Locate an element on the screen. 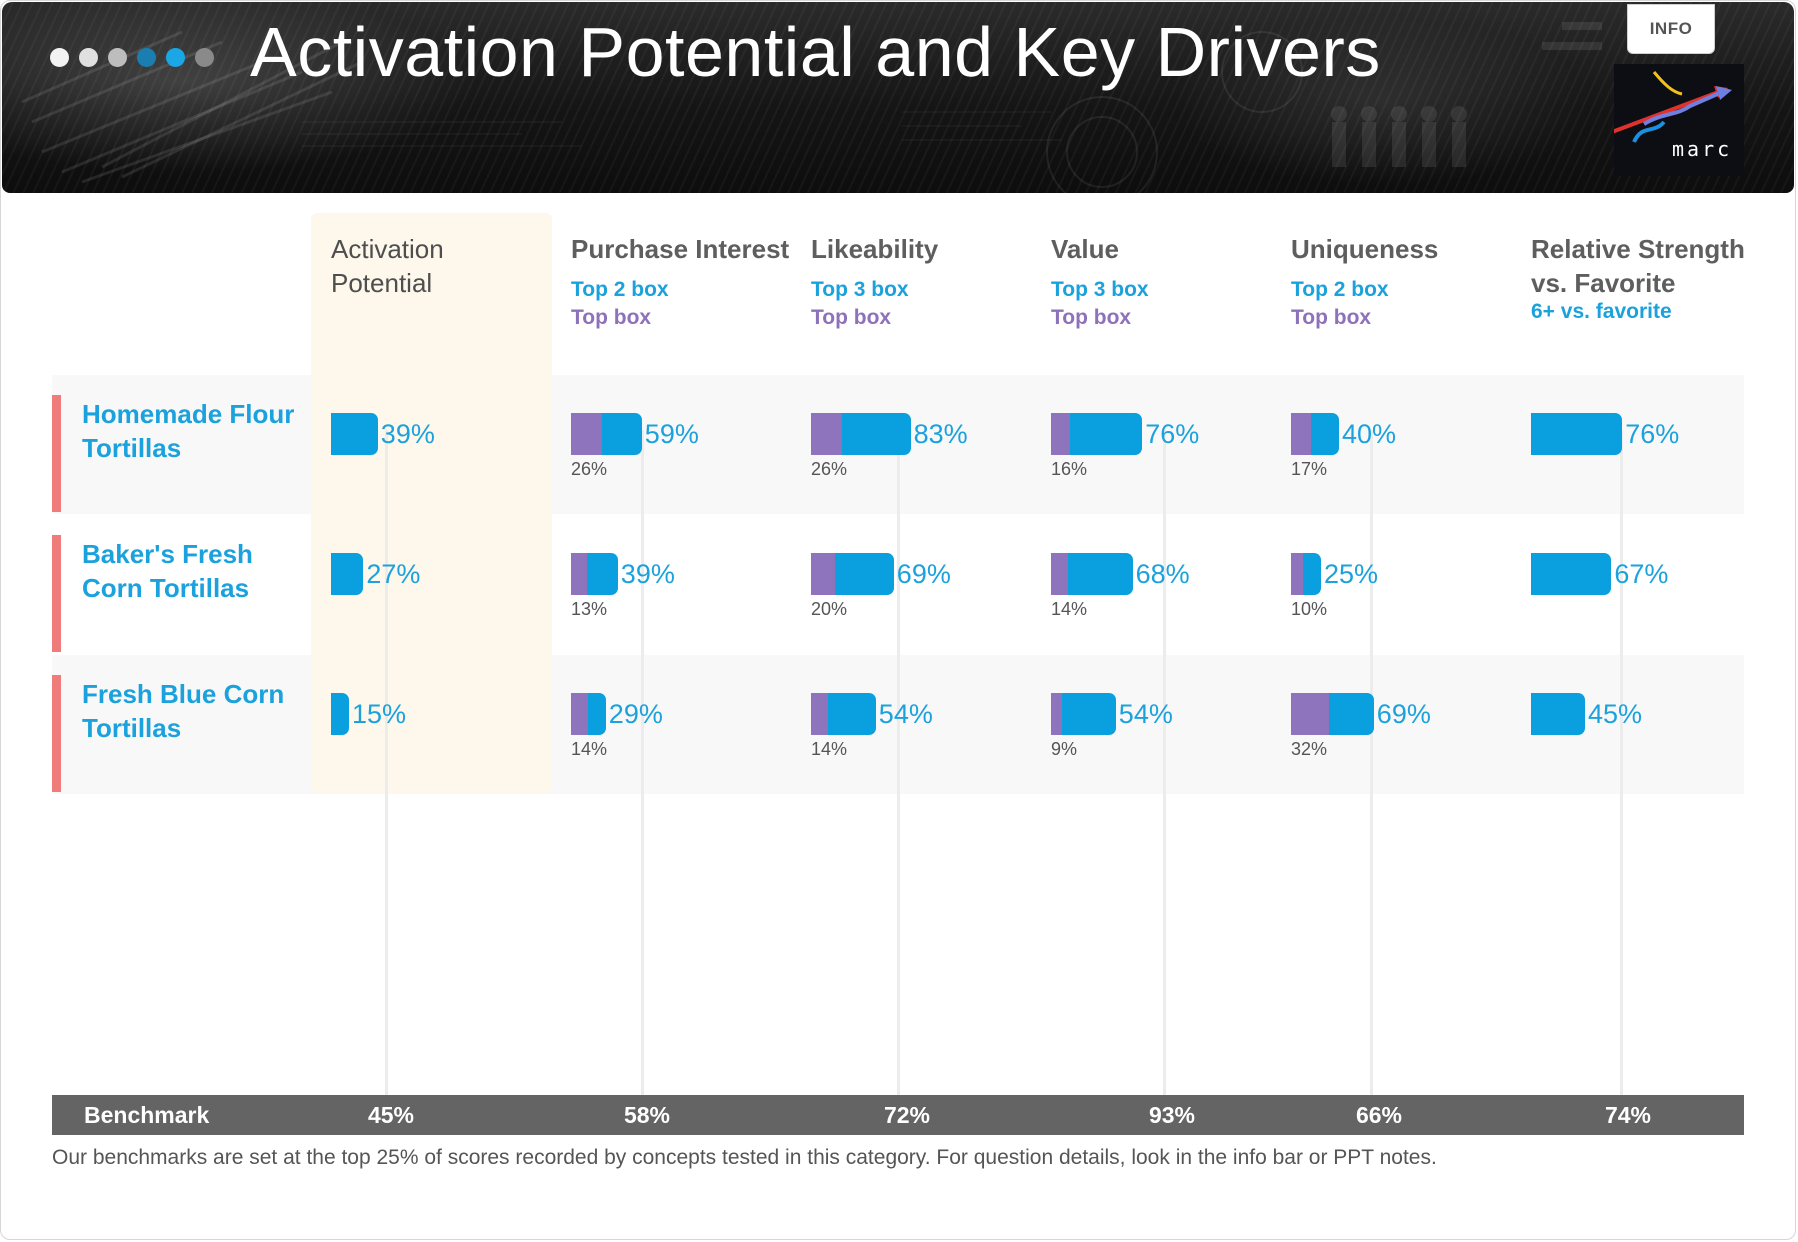  benchmark-value: 58% is located at coordinates (647, 1115).